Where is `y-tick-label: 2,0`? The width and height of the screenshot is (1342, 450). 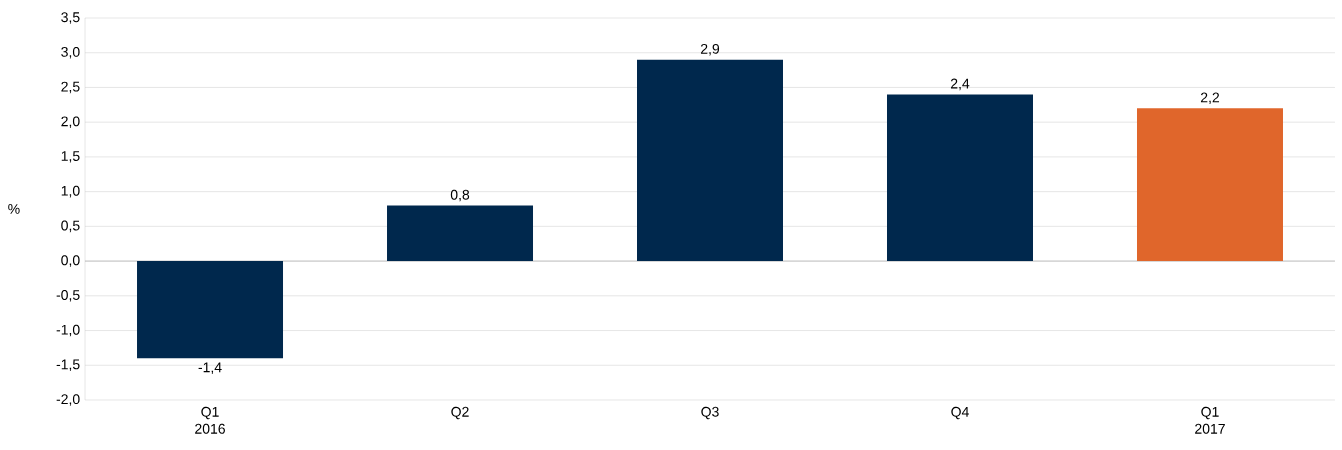 y-tick-label: 2,0 is located at coordinates (70, 122).